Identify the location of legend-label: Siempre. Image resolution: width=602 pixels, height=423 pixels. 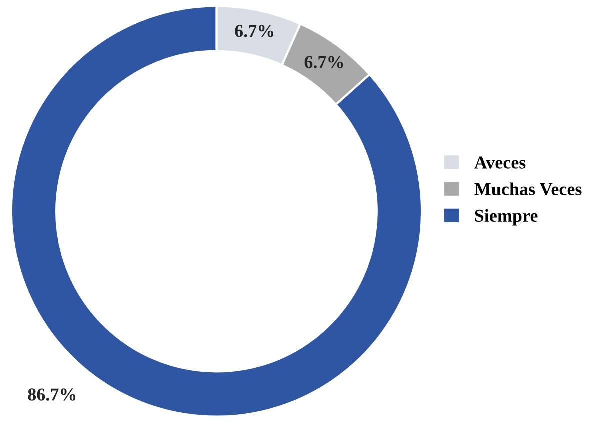
(506, 217).